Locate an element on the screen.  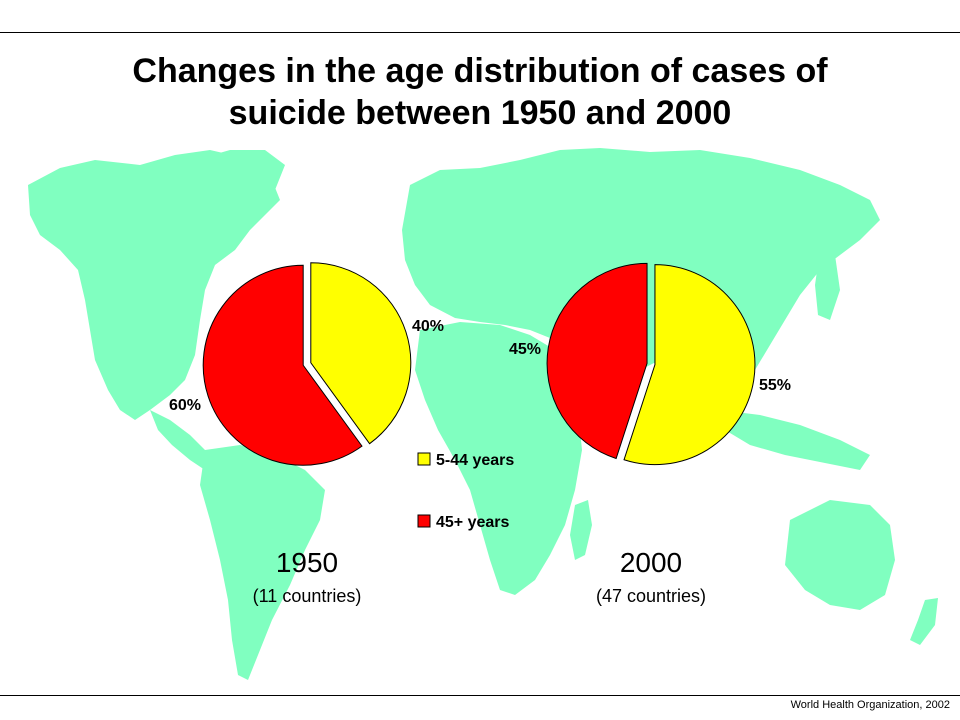
legend-label: 45+ years is located at coordinates (473, 522).